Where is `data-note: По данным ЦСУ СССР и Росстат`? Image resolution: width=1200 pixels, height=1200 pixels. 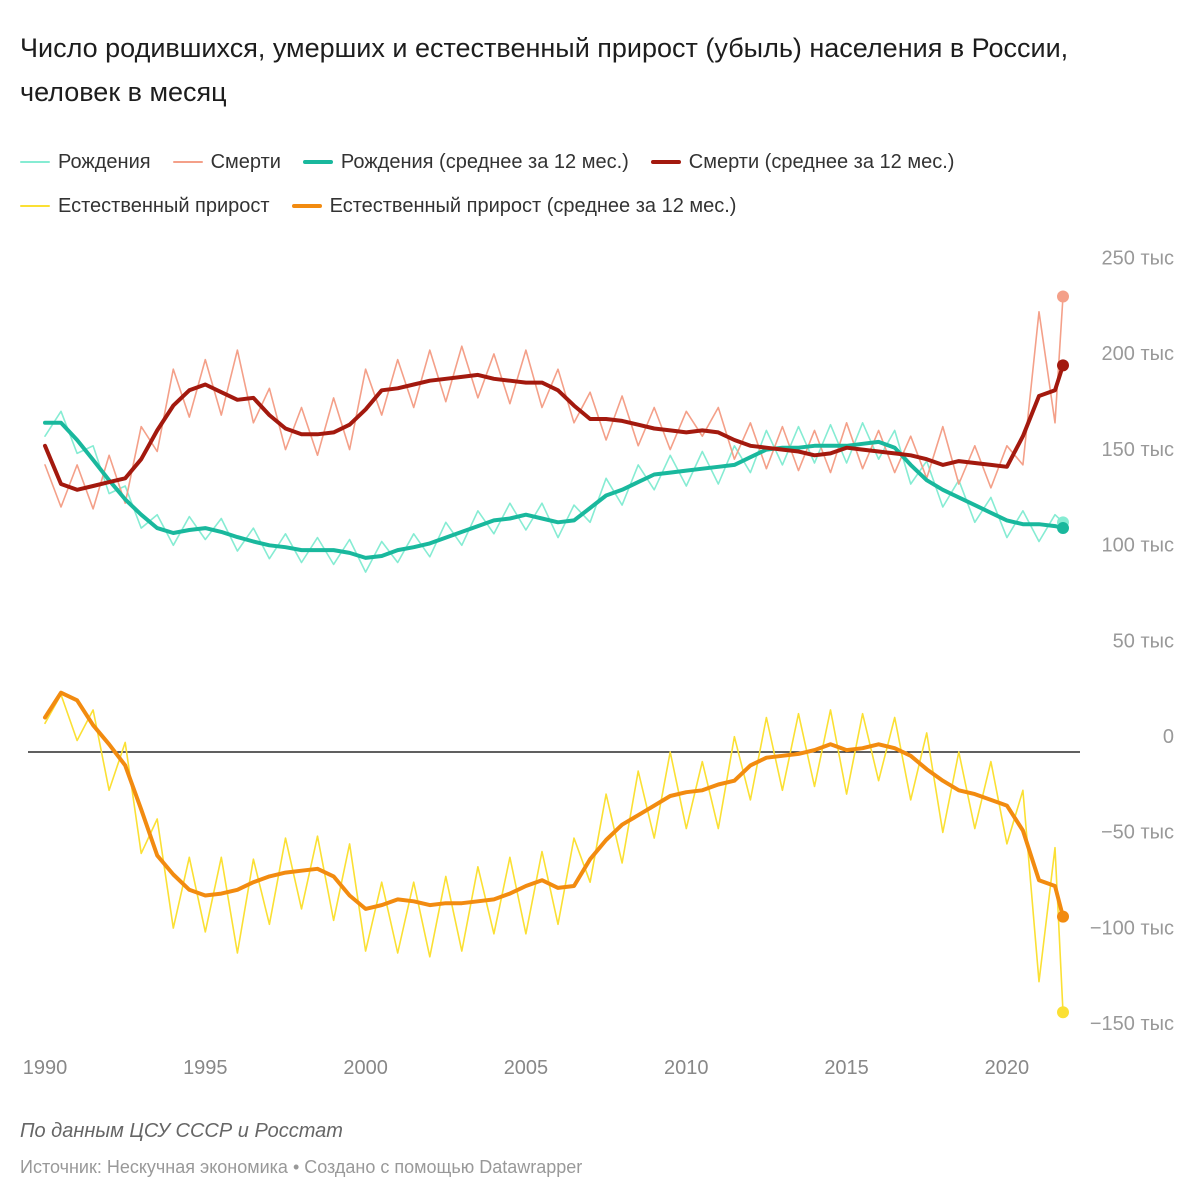
data-note: По данным ЦСУ СССР и Росстат is located at coordinates (181, 1131).